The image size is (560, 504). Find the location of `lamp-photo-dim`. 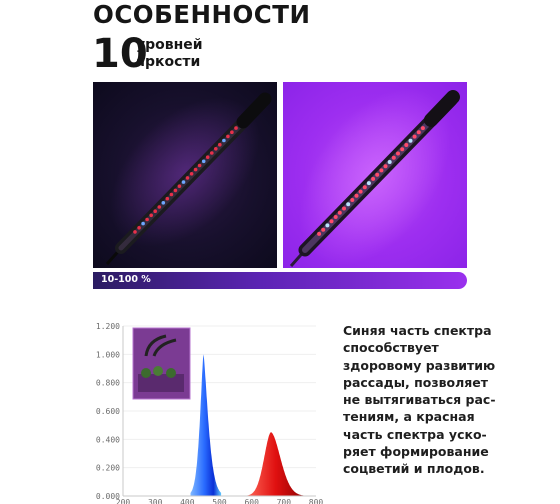

lamp-photo-dim is located at coordinates (185, 175).